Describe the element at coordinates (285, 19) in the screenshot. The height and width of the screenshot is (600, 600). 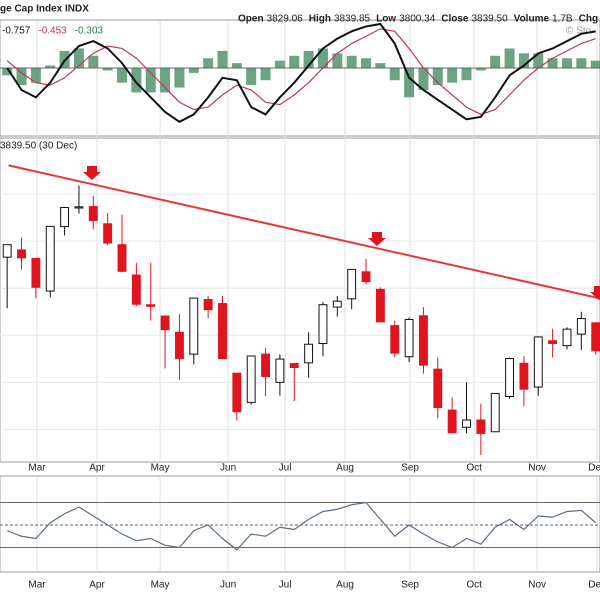
I see `quote-value: 3829.06` at that location.